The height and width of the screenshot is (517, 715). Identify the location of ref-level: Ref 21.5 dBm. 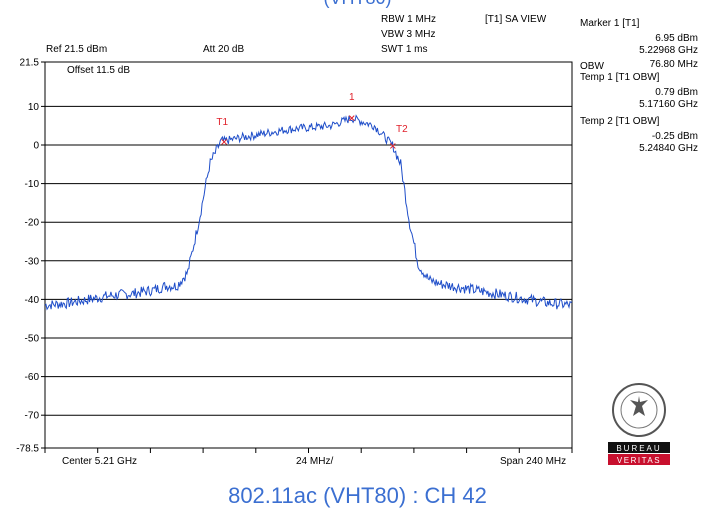
(77, 49).